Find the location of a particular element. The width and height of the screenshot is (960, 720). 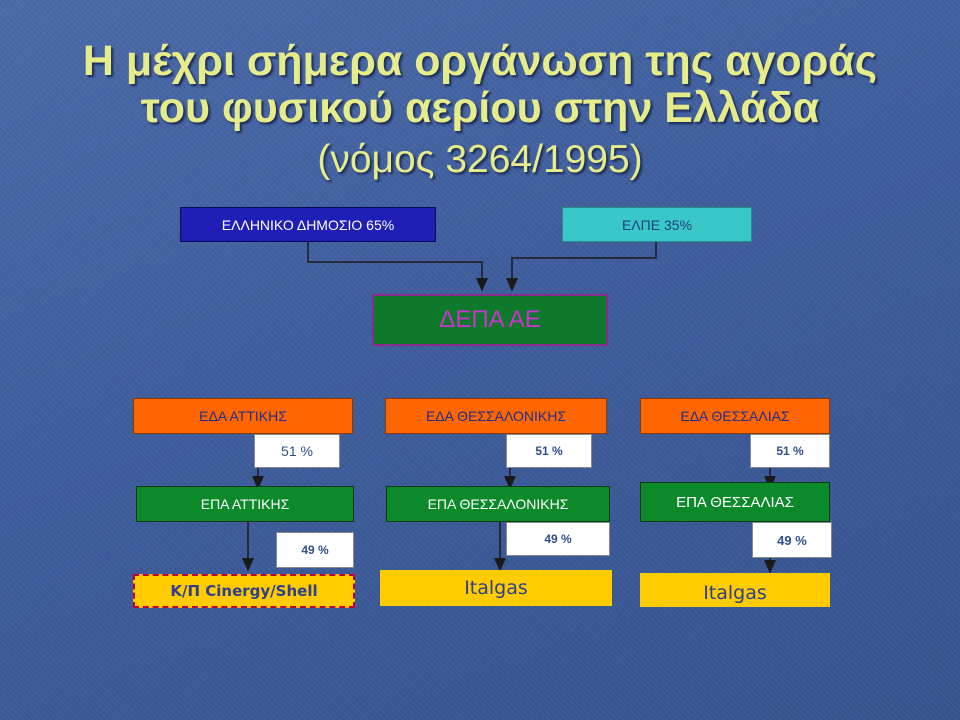

partner-thessalias-box: Italgas is located at coordinates (735, 590).